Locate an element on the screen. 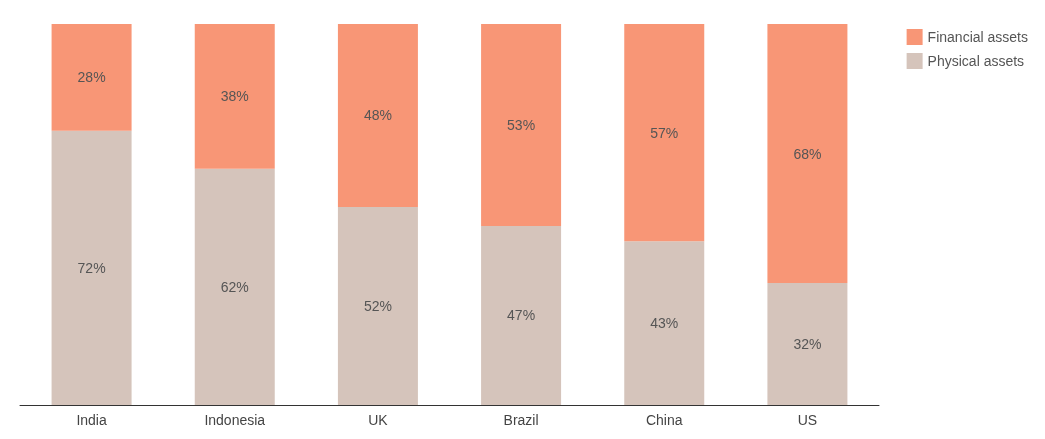 The width and height of the screenshot is (1045, 439). x-tick-label: Brazil is located at coordinates (521, 420).